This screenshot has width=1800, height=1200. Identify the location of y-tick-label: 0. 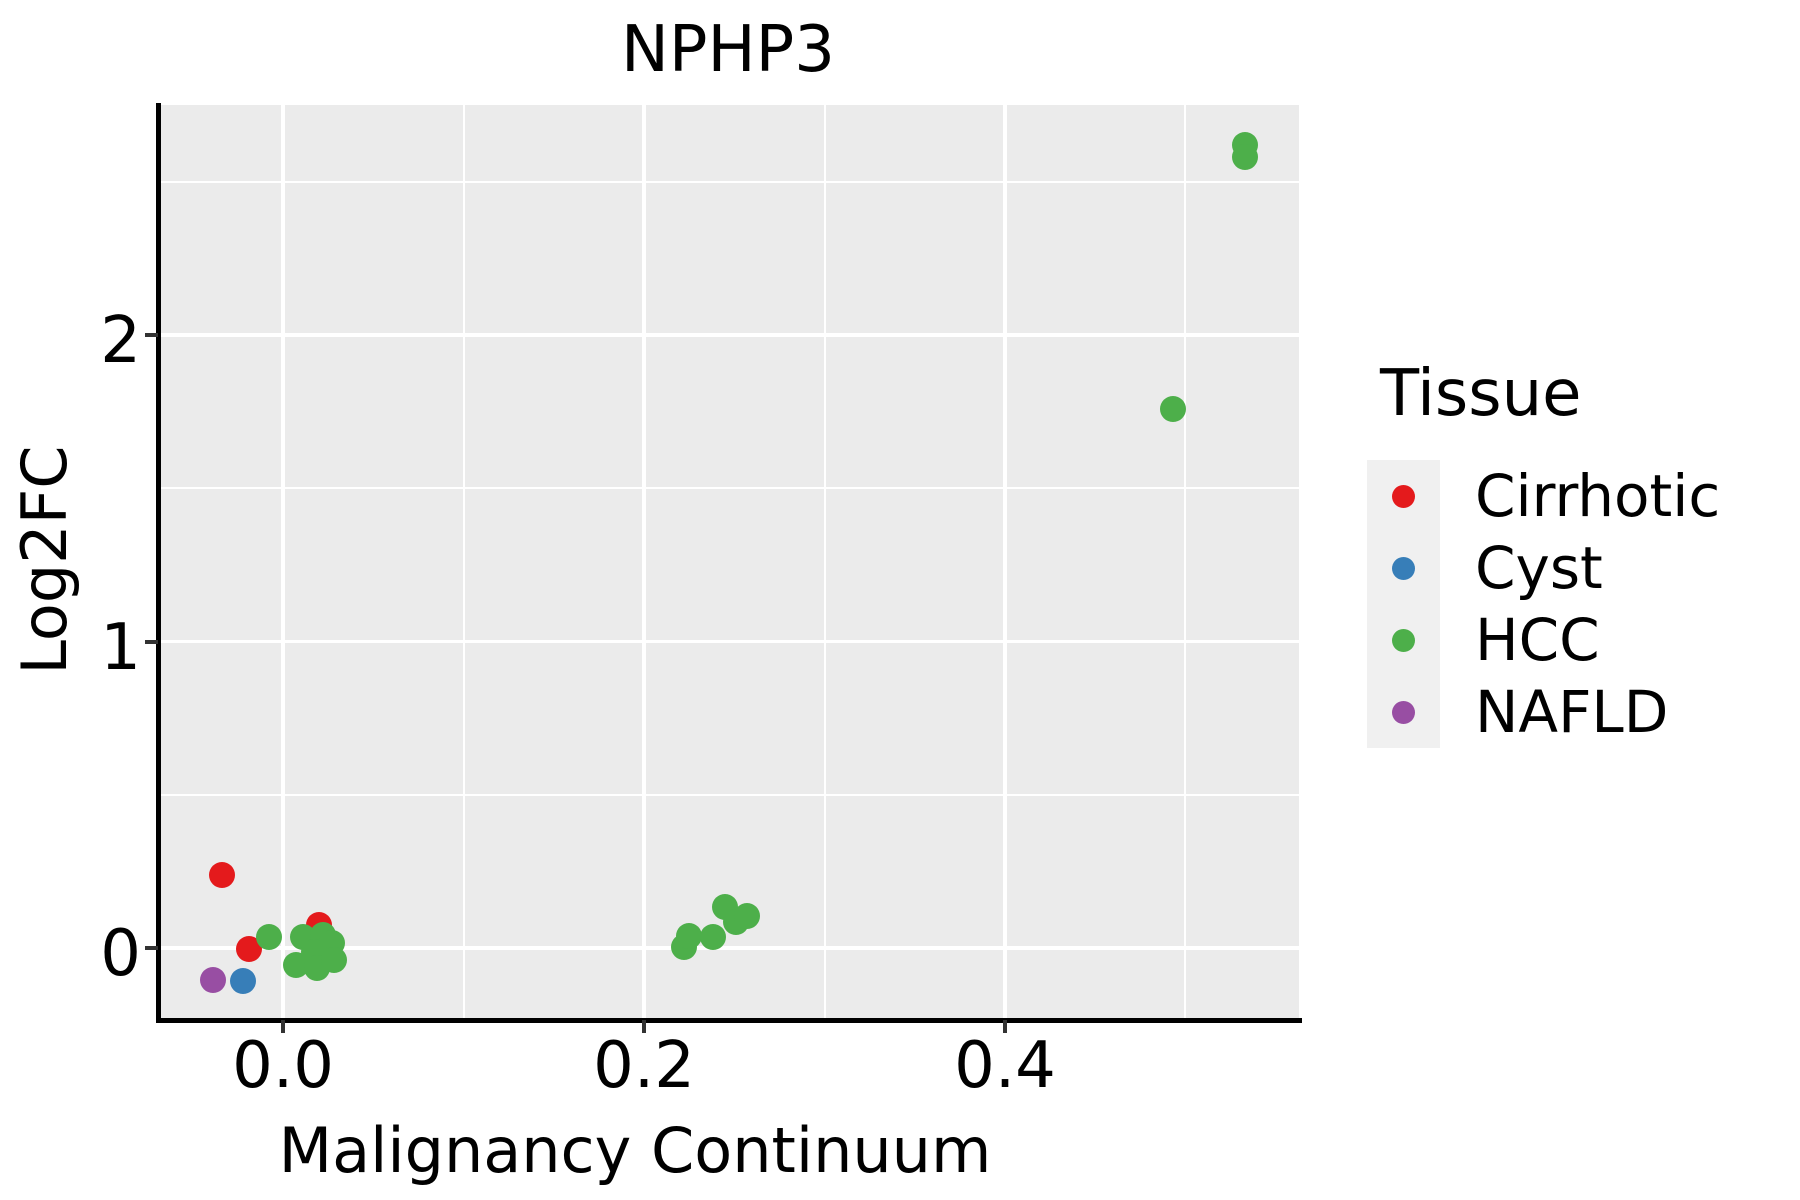
(120, 954).